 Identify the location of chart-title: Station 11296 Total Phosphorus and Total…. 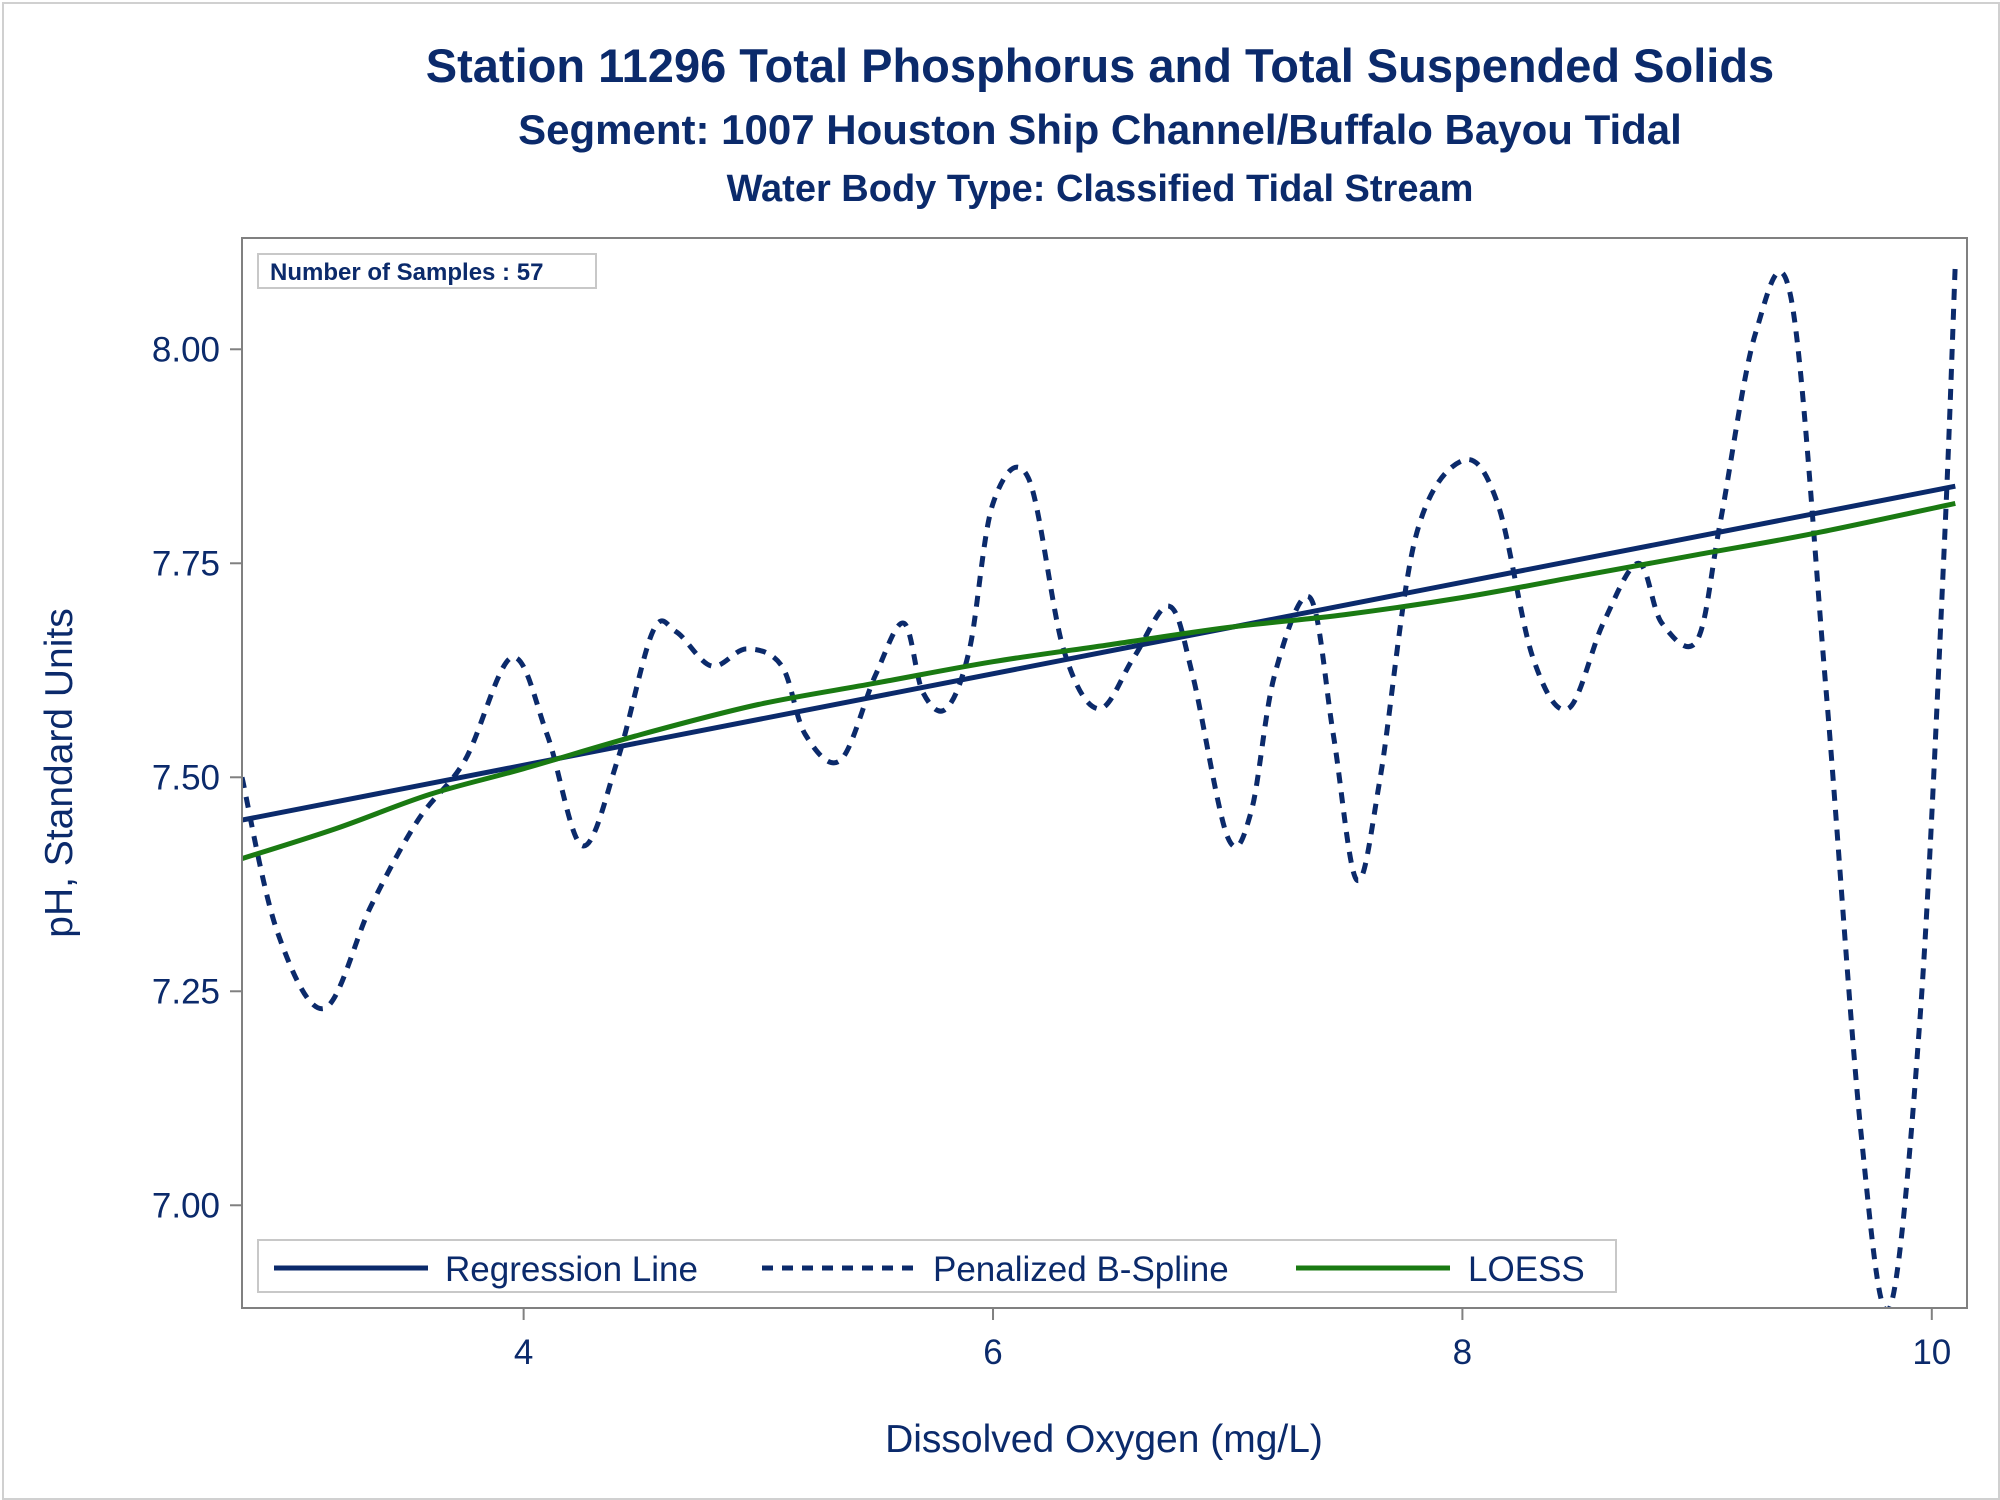
(1100, 65).